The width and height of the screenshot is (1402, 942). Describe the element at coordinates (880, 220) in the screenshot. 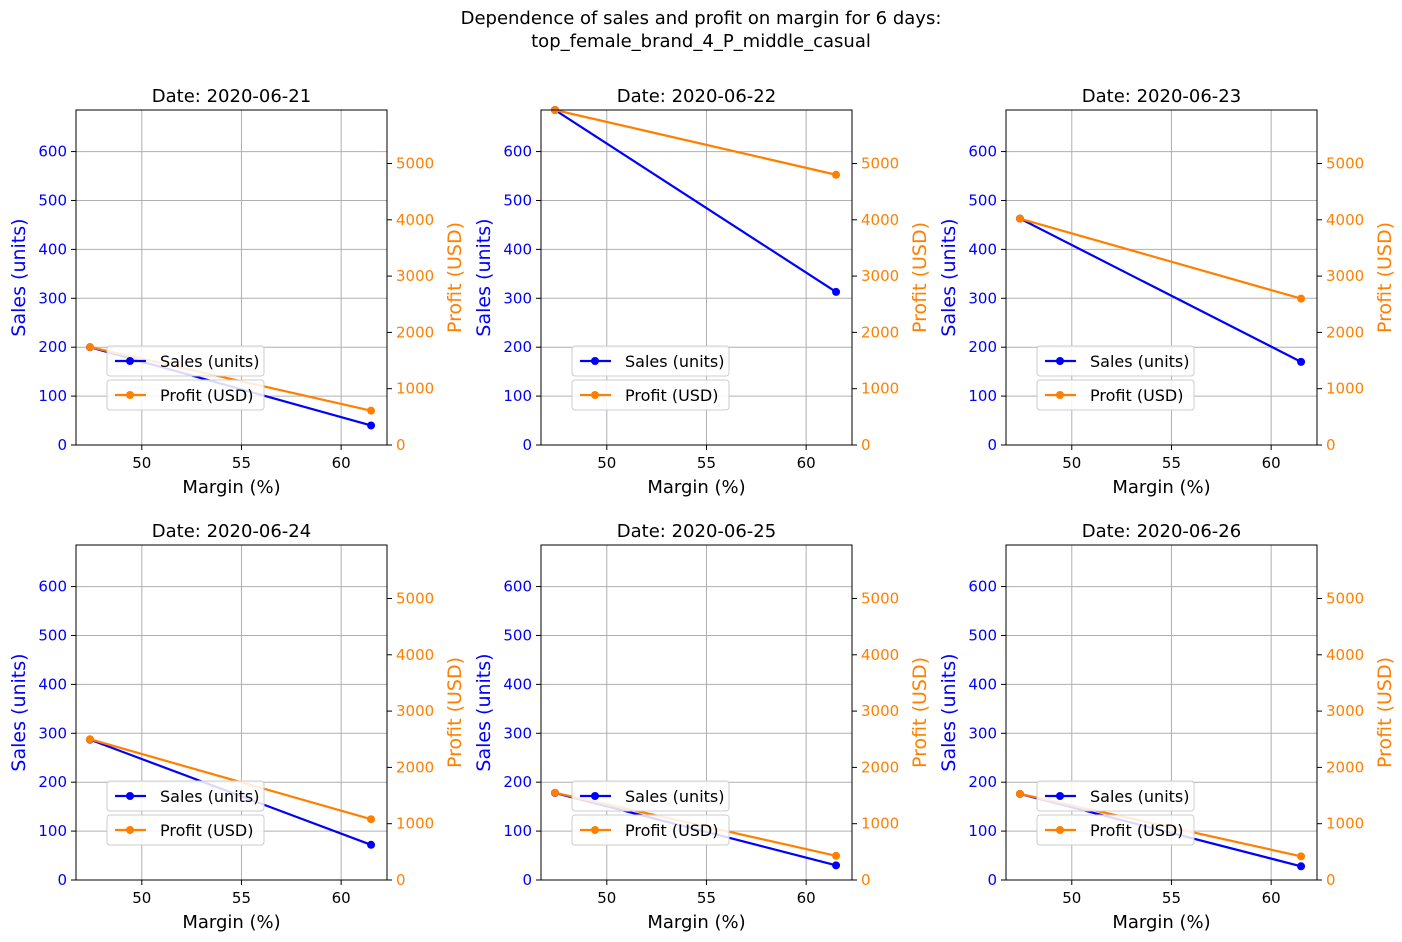

I see `y2-tick-label: 4000` at that location.